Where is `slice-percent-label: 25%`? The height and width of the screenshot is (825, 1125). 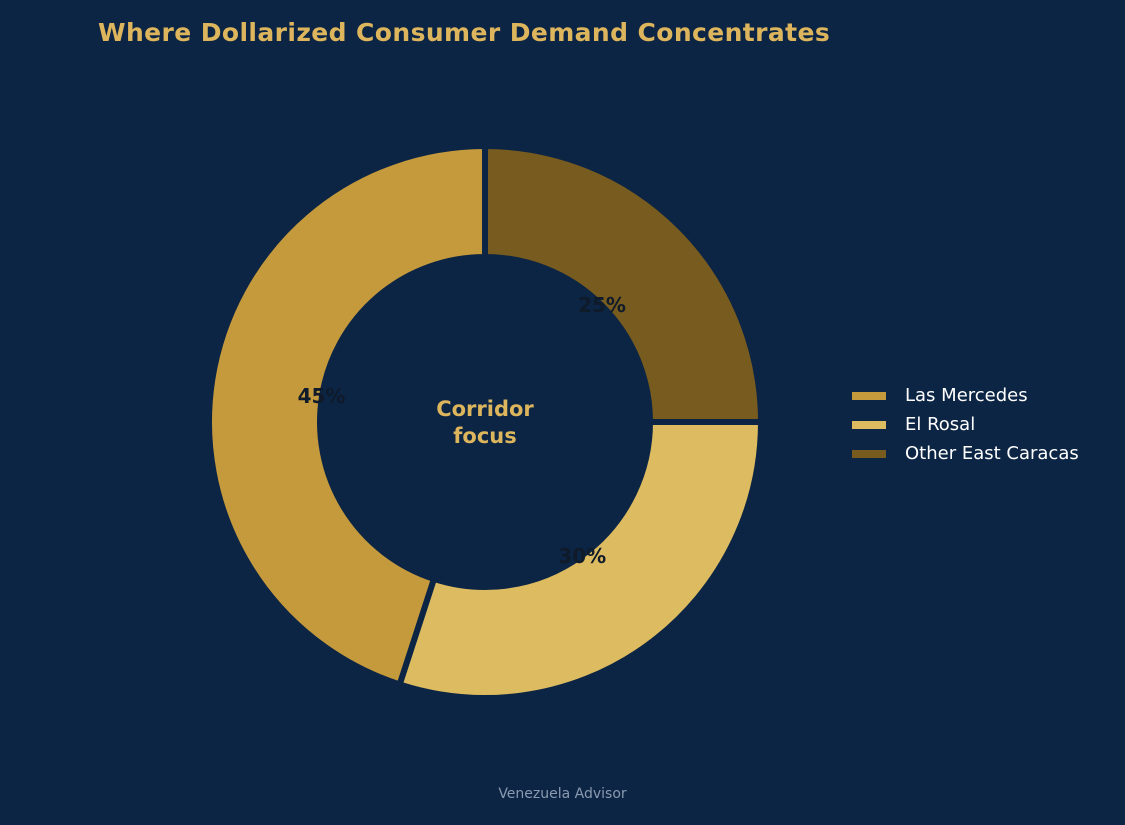 slice-percent-label: 25% is located at coordinates (602, 305).